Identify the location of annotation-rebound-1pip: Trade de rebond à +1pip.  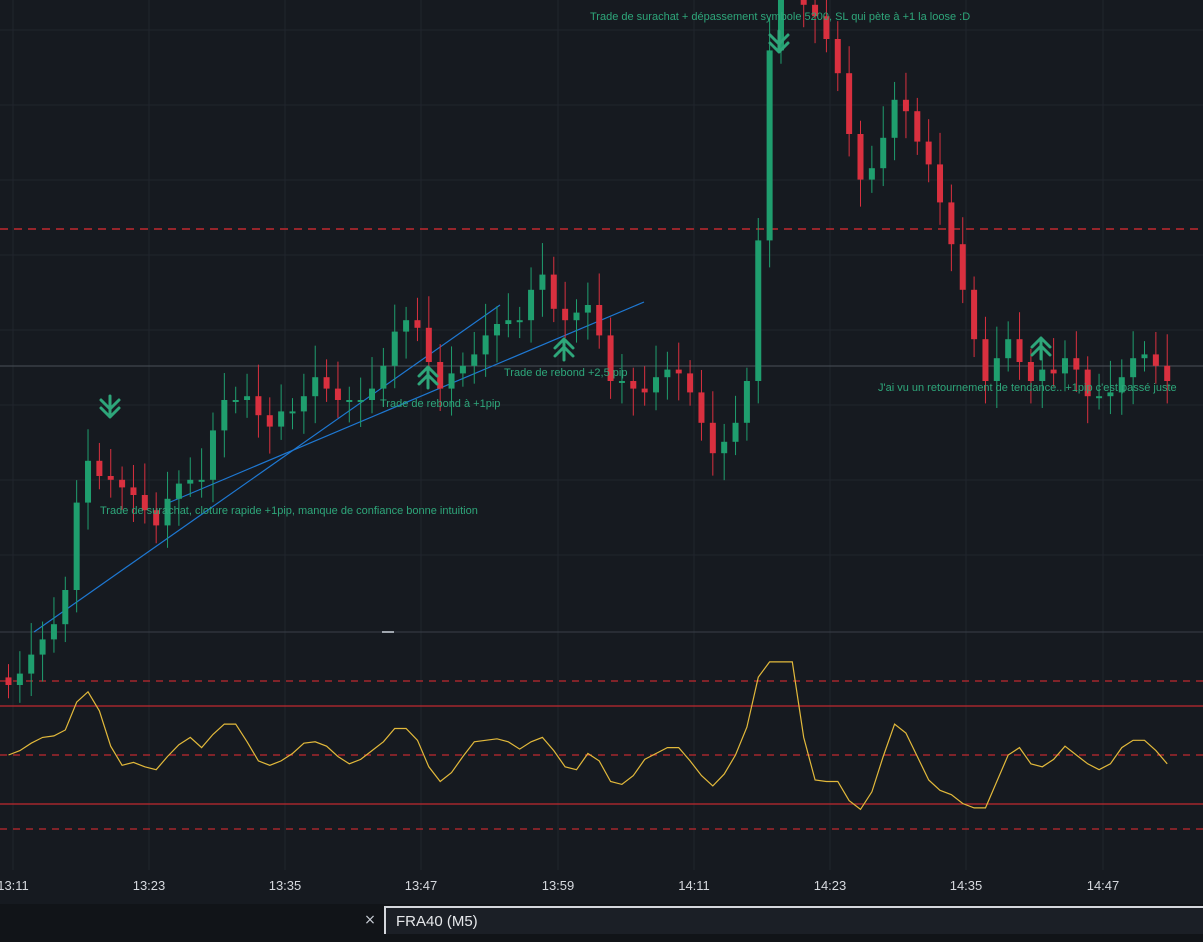
(440, 404).